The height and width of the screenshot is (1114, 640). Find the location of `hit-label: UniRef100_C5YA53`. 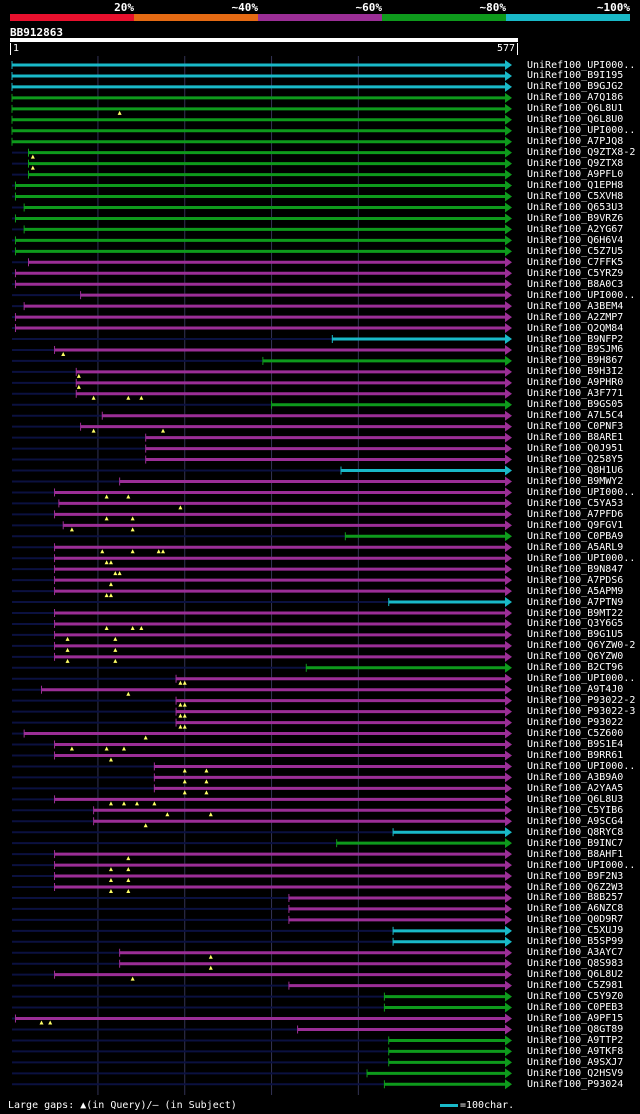

hit-label: UniRef100_C5YA53 is located at coordinates (575, 503).